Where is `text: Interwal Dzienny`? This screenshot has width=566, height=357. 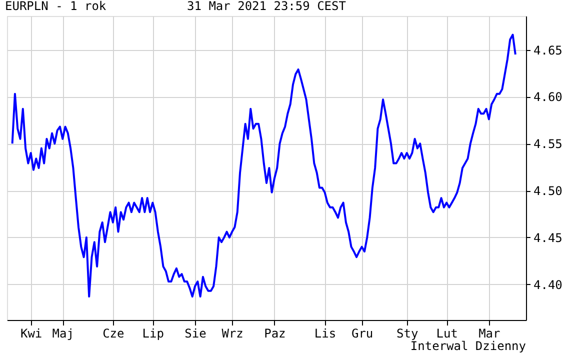 text: Interwal Dzienny is located at coordinates (468, 346).